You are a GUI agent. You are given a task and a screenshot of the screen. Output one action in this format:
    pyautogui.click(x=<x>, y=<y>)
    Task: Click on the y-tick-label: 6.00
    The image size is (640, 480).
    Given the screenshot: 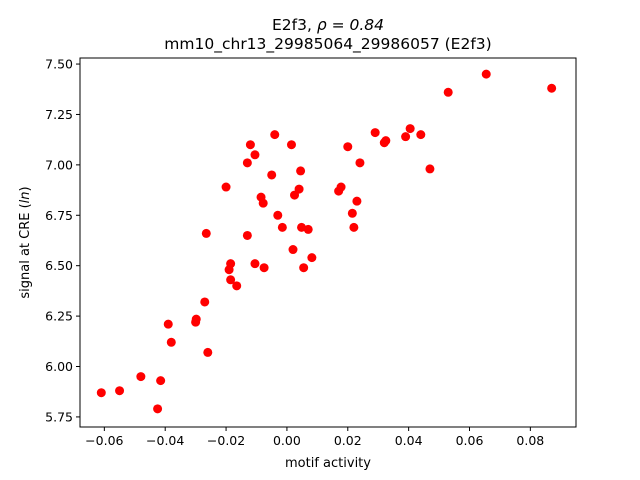 What is the action you would take?
    pyautogui.click(x=59, y=366)
    